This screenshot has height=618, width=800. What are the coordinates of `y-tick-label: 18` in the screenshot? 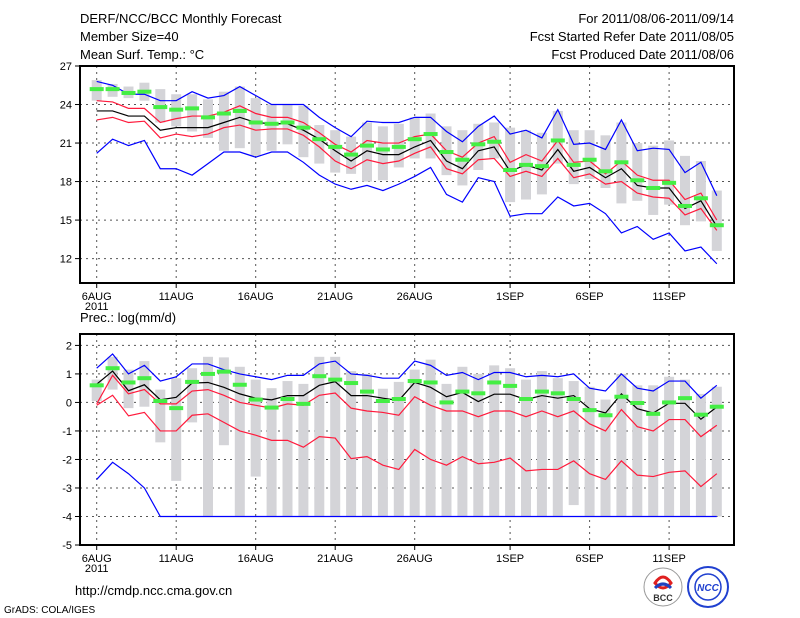 It's located at (66, 183).